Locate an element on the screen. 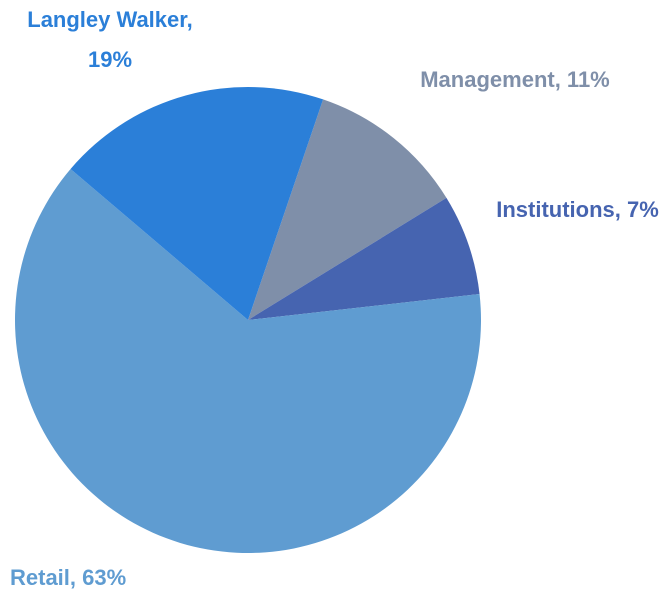 The width and height of the screenshot is (669, 598). data-label: Langley Walker, 19% is located at coordinates (110, 39).